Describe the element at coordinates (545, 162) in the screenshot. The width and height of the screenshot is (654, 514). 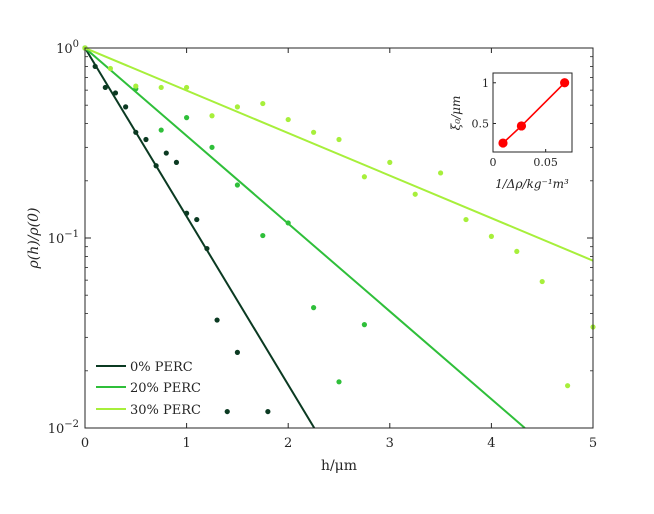
I see `inset-x-tick-label-1: 0.05` at that location.